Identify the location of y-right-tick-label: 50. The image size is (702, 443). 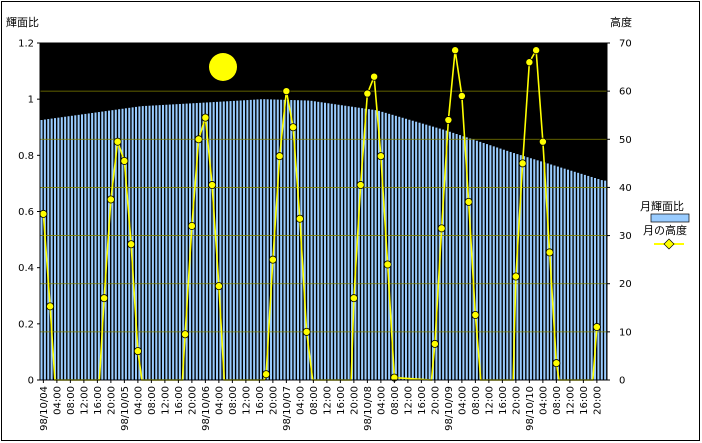
(625, 140).